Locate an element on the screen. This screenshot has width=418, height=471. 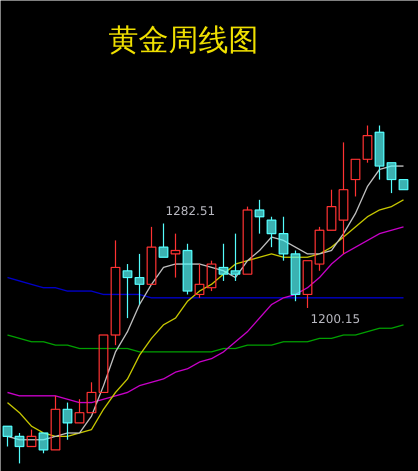
annotation: 1282.51 is located at coordinates (191, 211).